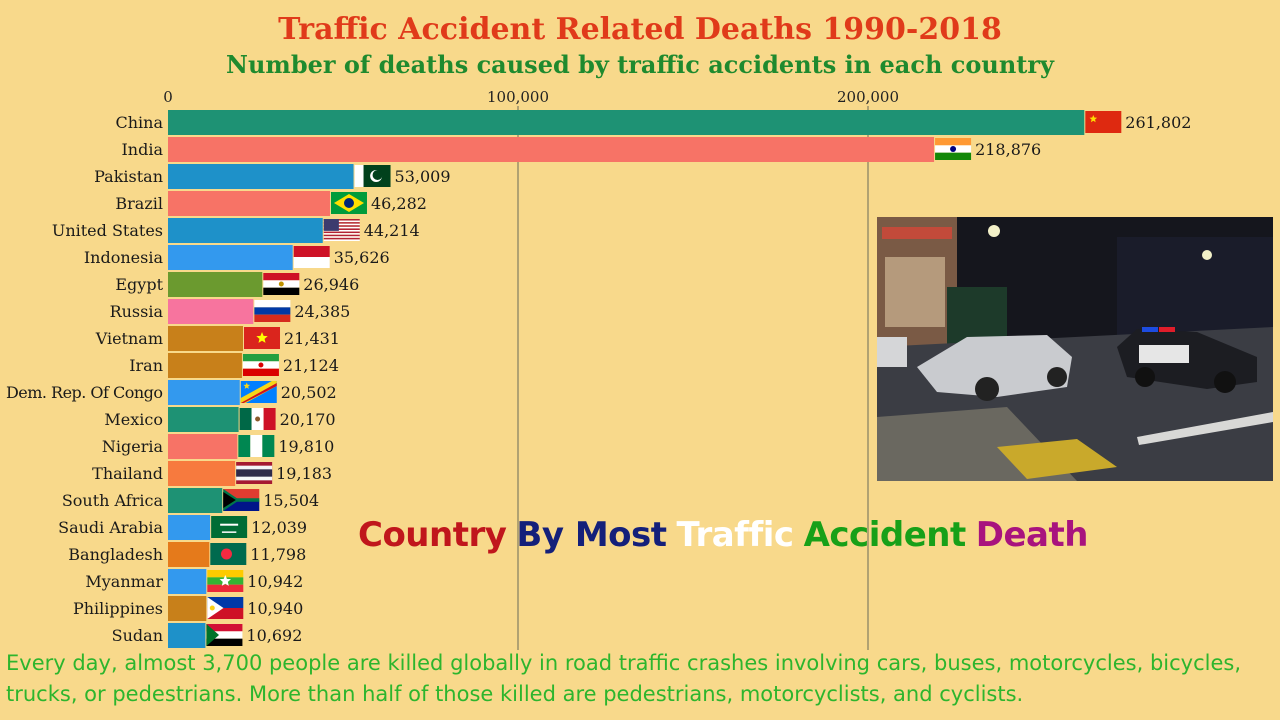 This screenshot has width=1280, height=720. I want to click on slogan: Country By Most Traffic Accident Death, so click(728, 535).